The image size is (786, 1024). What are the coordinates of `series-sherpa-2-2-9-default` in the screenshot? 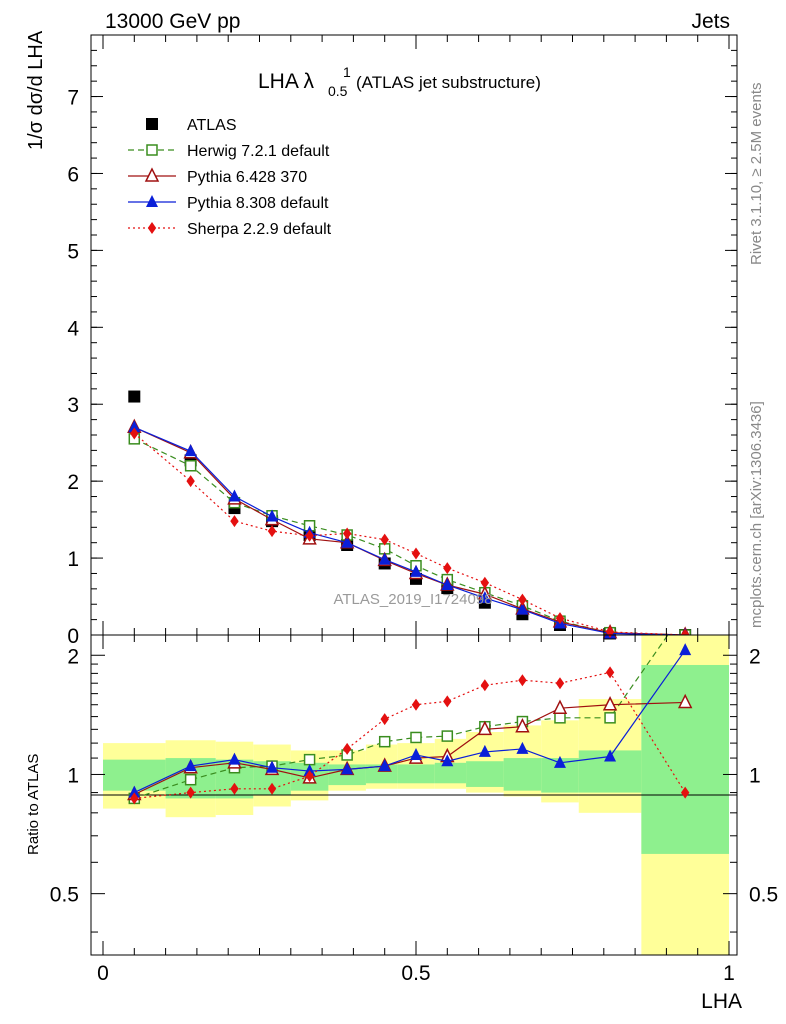 It's located at (410, 534).